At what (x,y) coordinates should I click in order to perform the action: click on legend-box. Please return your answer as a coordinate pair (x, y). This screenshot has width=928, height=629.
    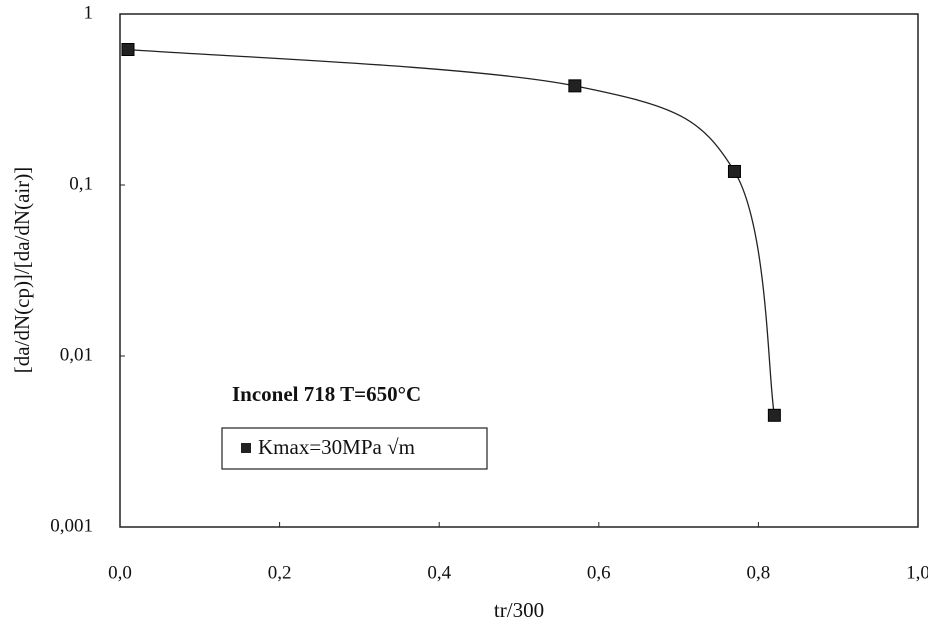
    Looking at the image, I should click on (354, 448).